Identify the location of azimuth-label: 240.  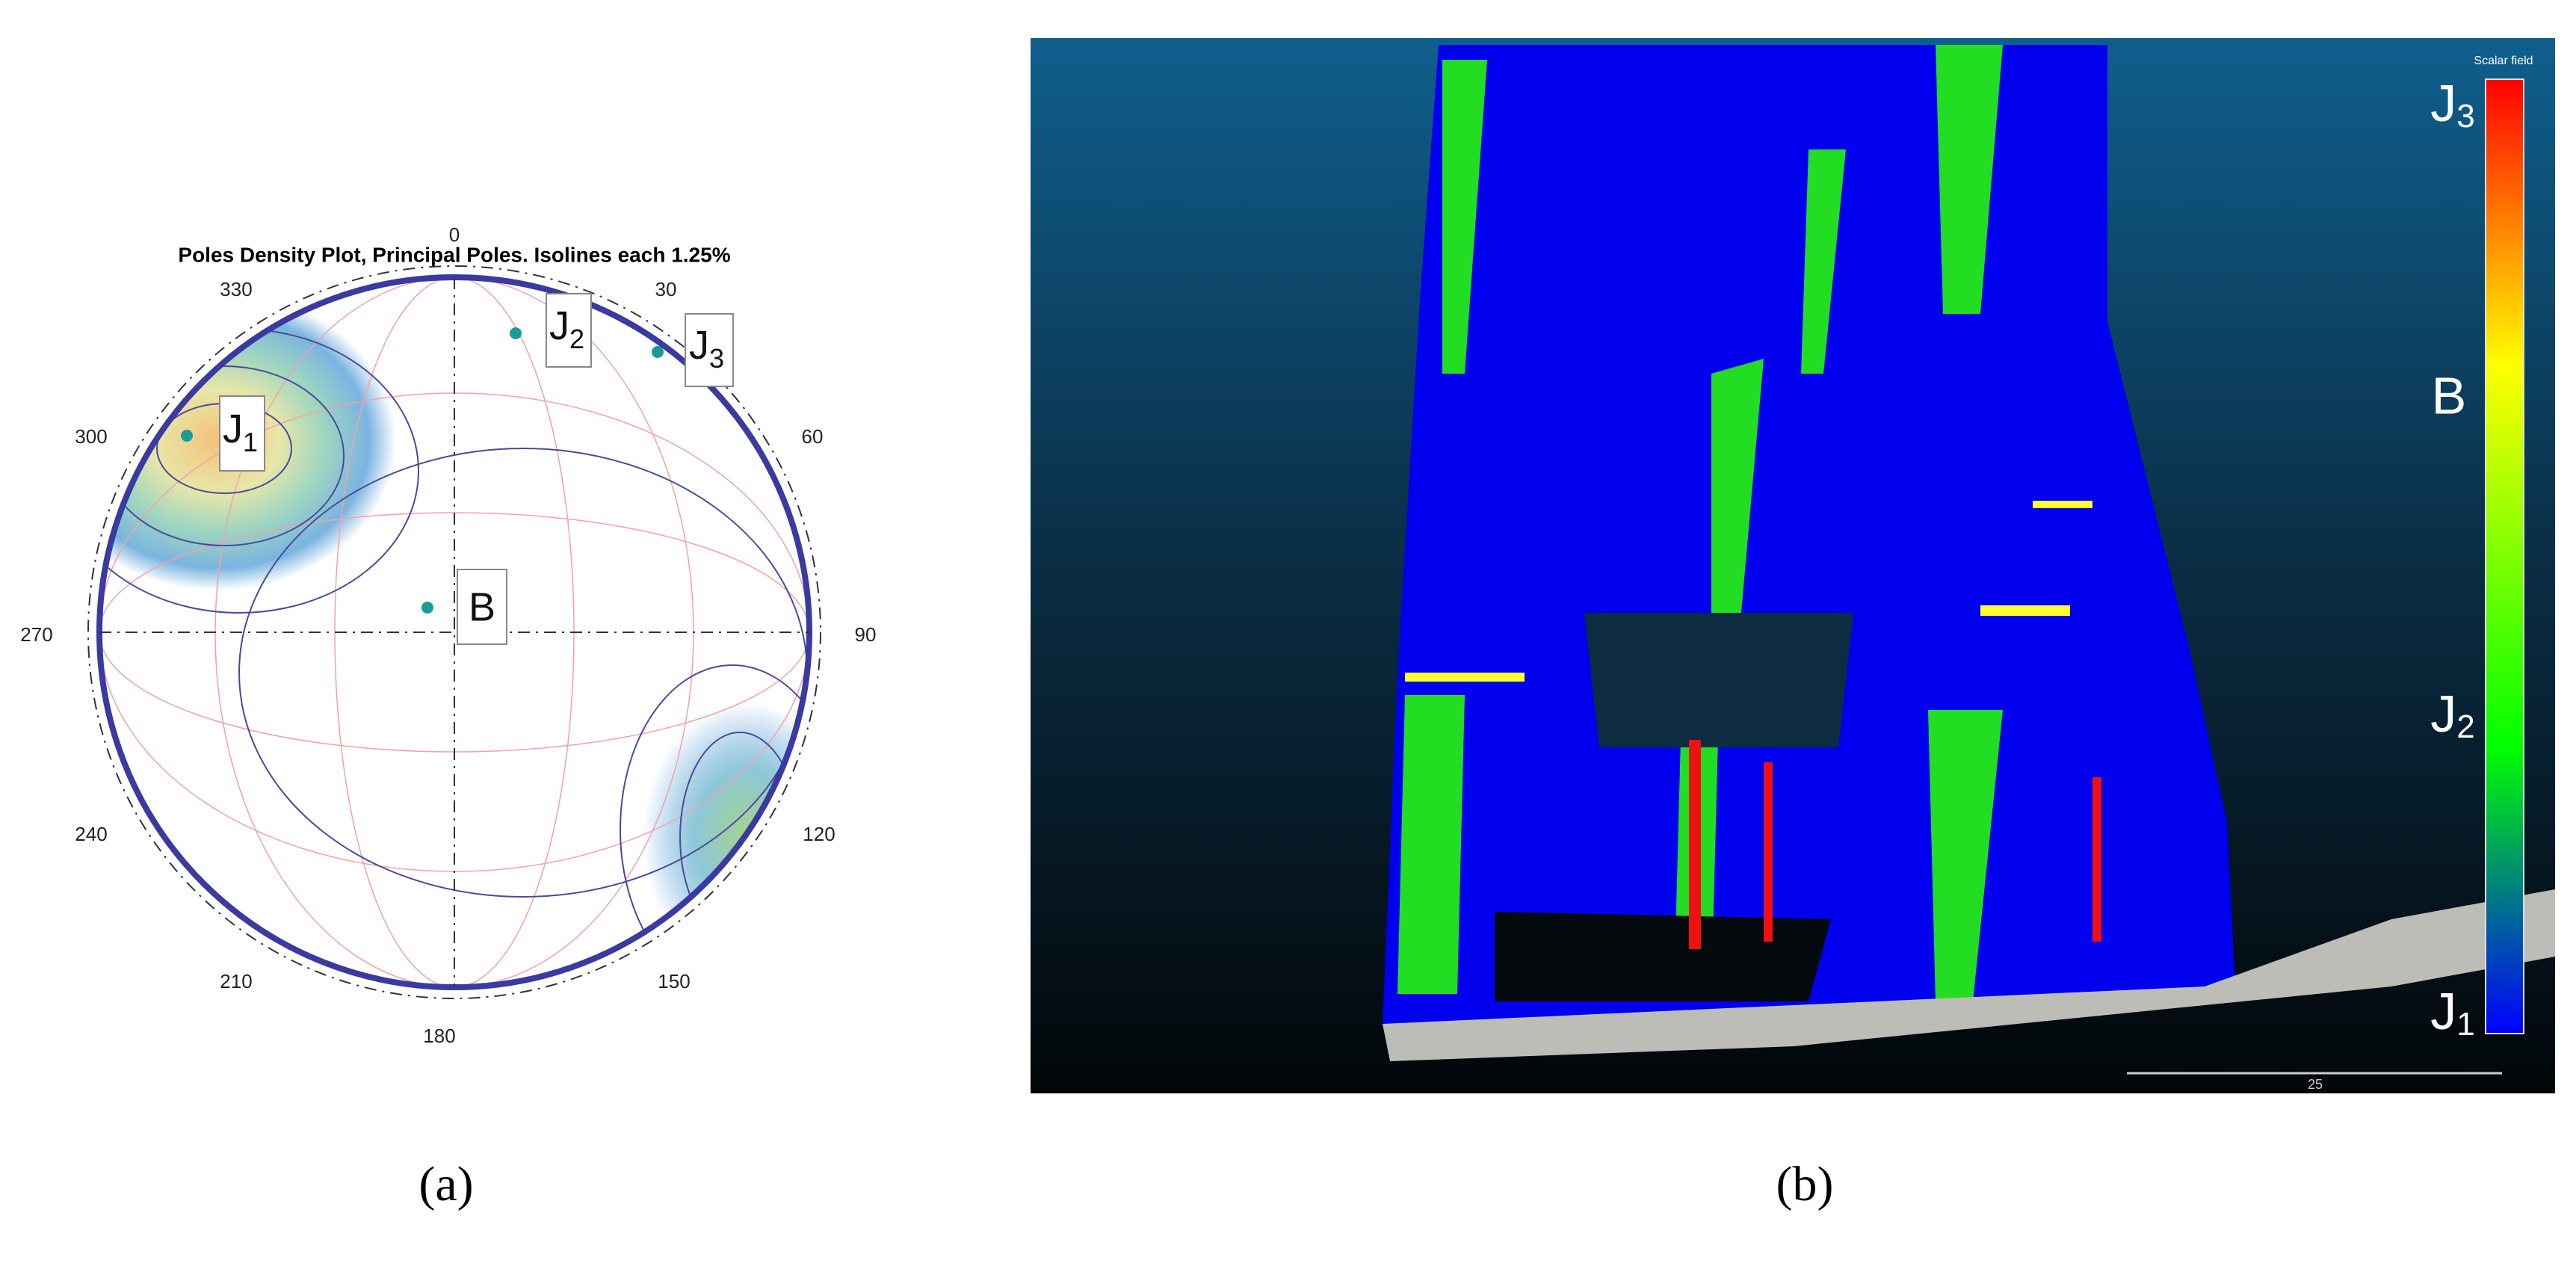
(91, 834).